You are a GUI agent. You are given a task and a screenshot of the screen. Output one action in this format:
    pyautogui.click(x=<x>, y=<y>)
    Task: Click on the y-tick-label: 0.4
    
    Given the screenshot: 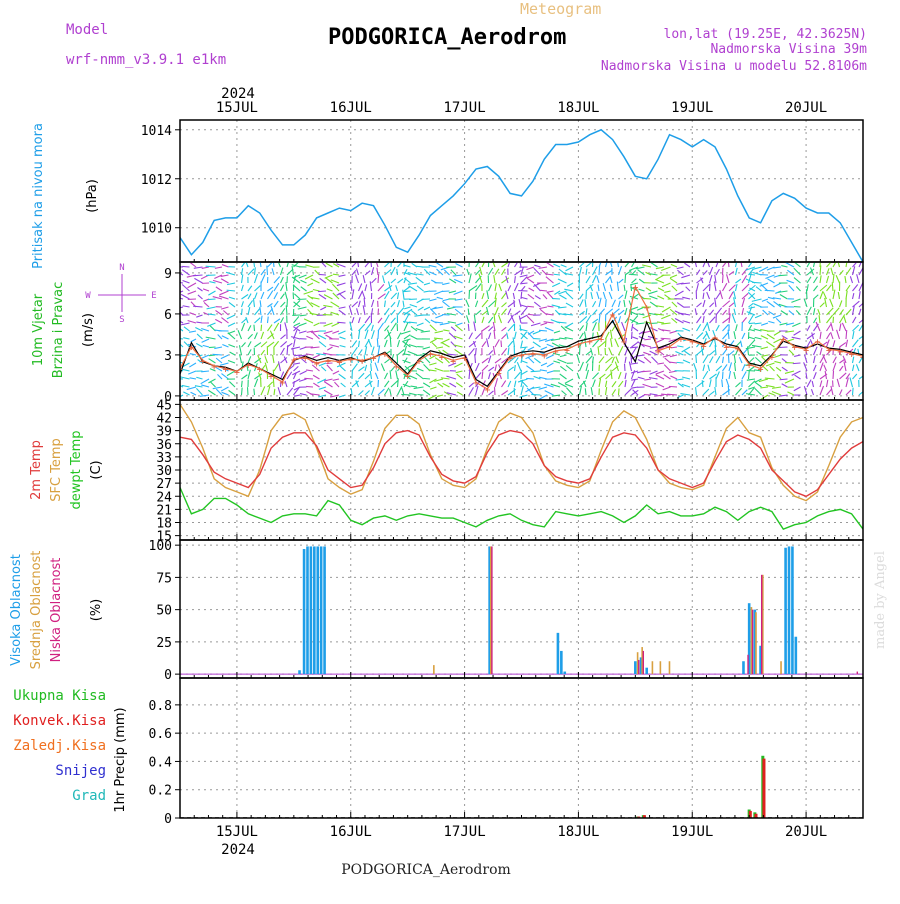 What is the action you would take?
    pyautogui.click(x=161, y=762)
    